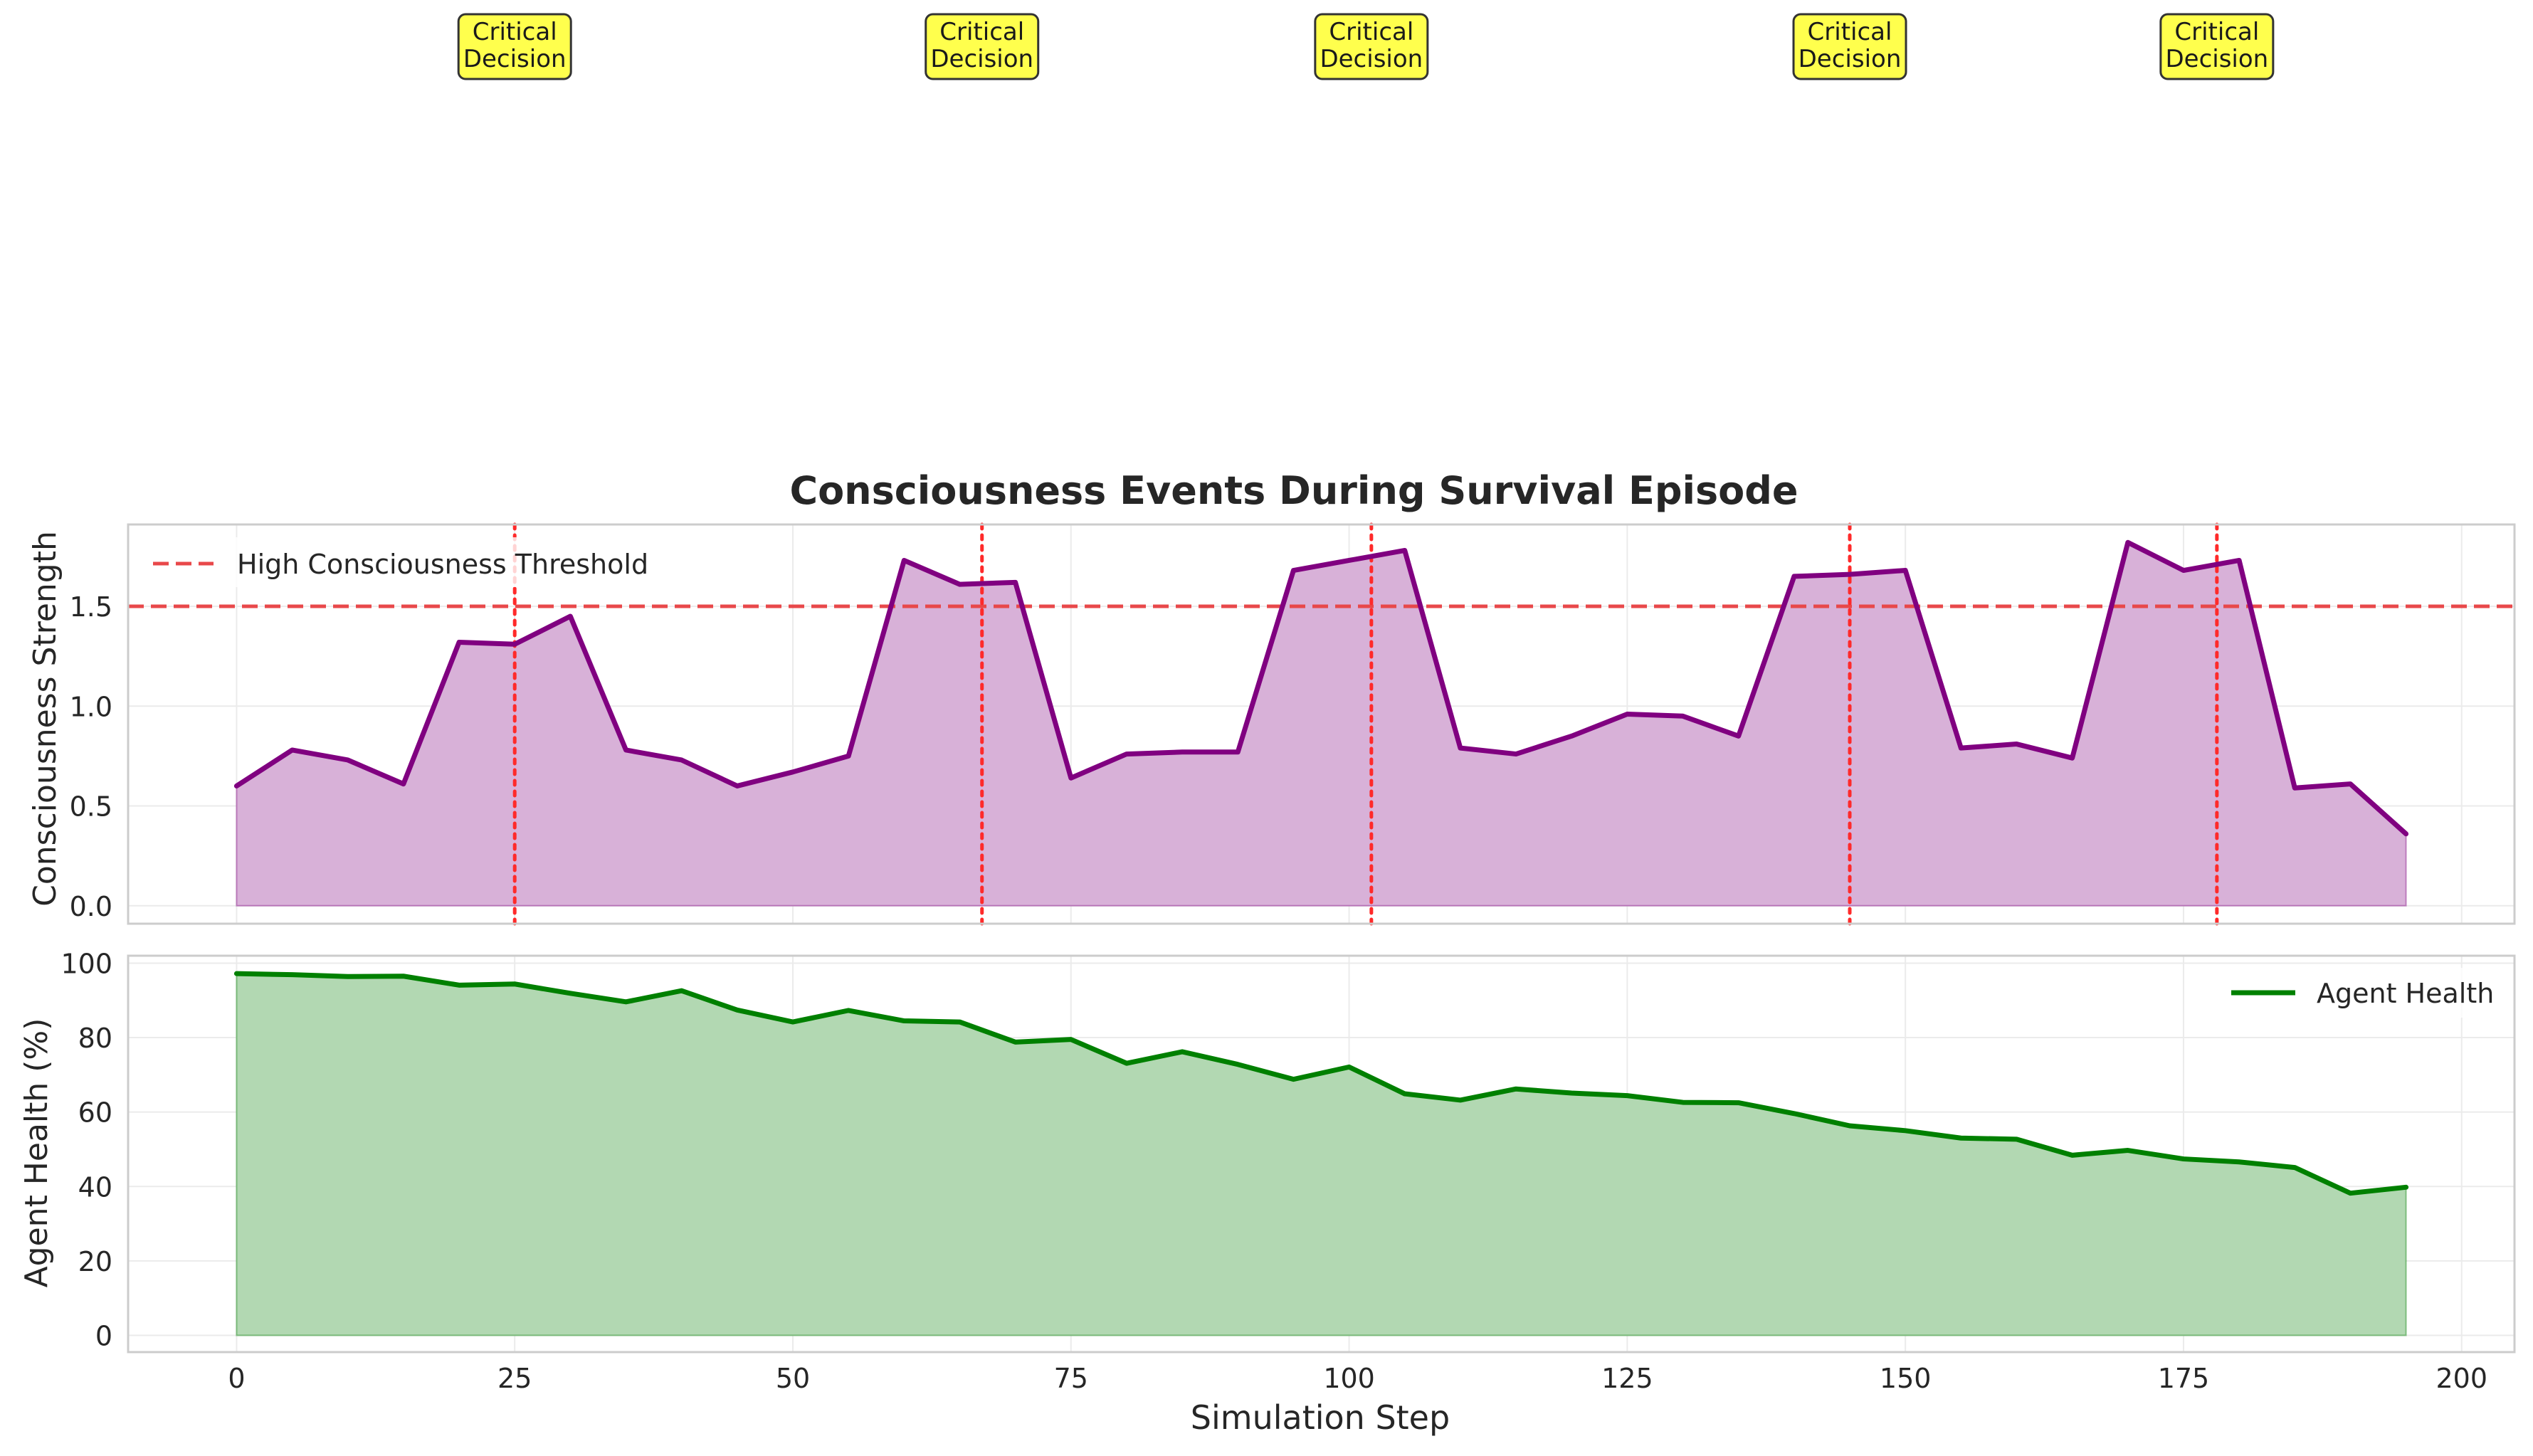  I want to click on y-tick-label: 40, so click(95, 1187).